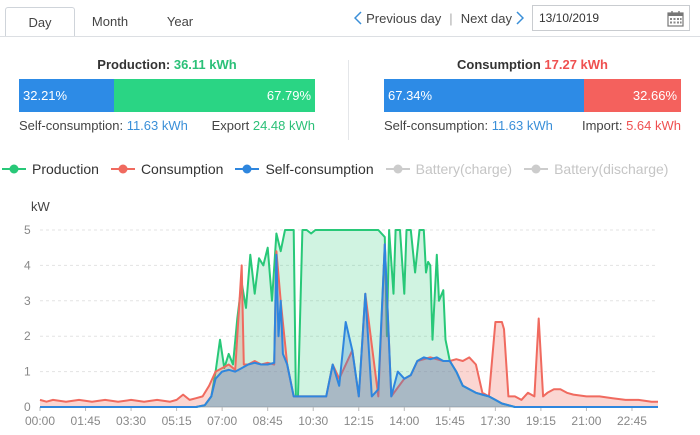 This screenshot has height=435, width=700. Describe the element at coordinates (569, 18) in the screenshot. I see `date-value: 13/10/2019` at that location.